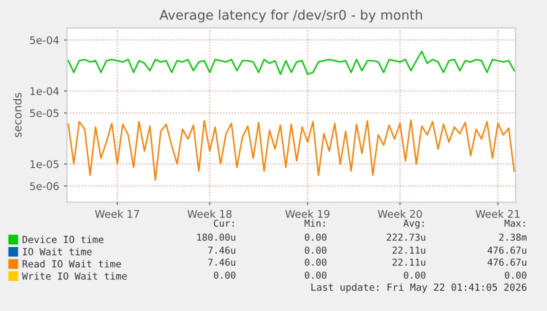  Describe the element at coordinates (216, 237) in the screenshot. I see `text: 180.00u` at that location.